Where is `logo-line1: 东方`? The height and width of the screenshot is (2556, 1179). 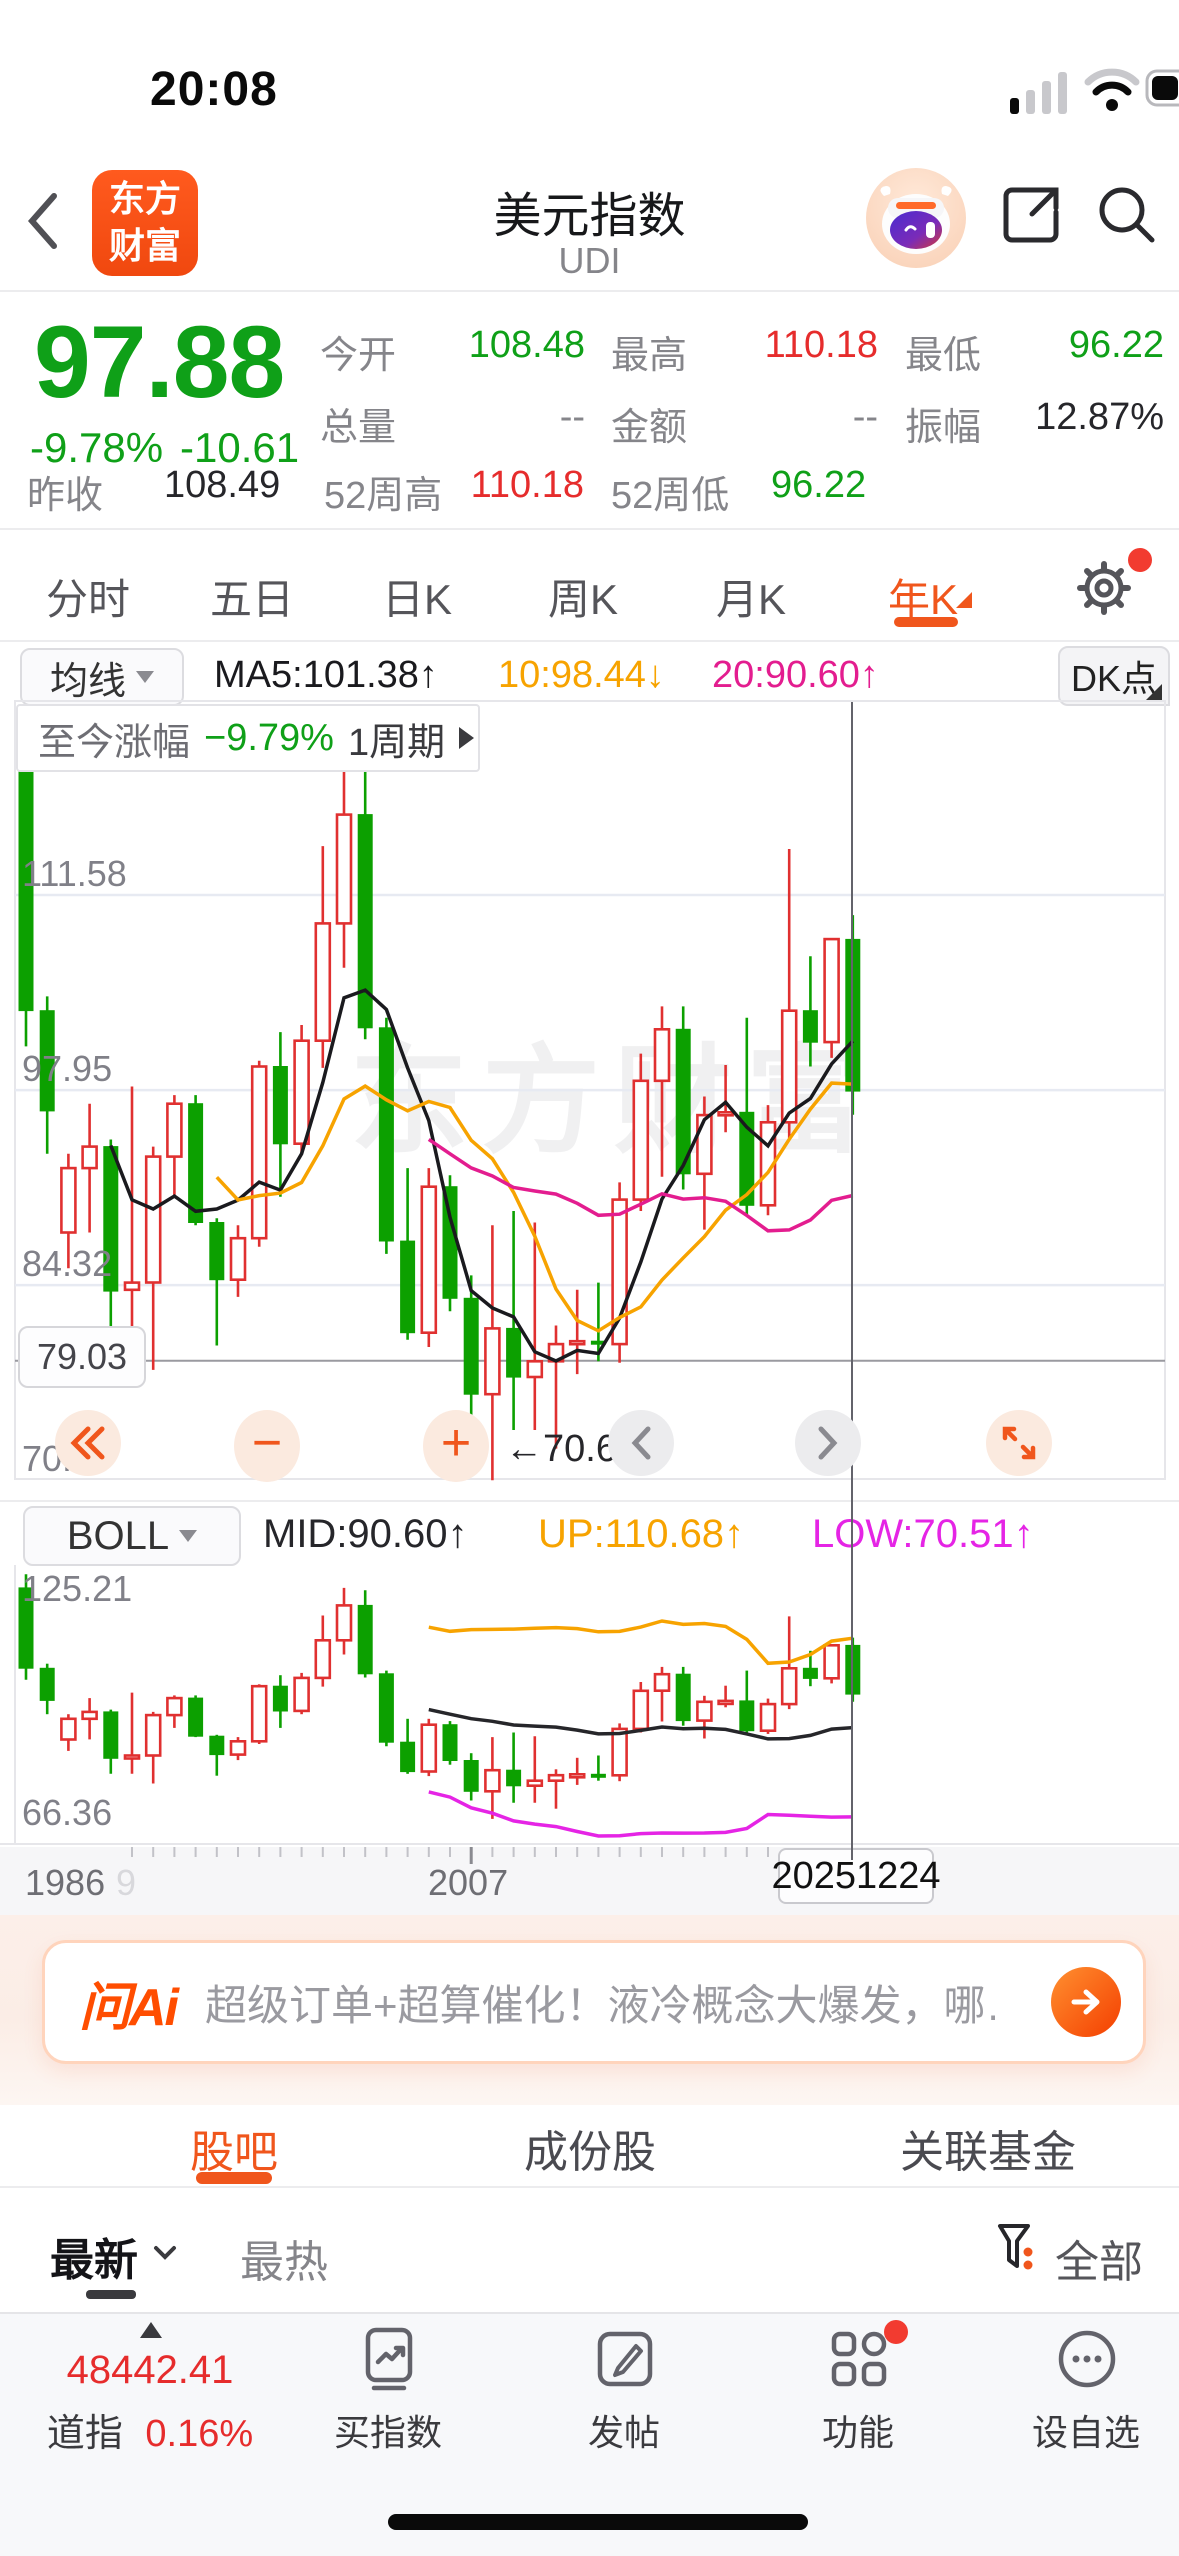
logo-line1: 东方 is located at coordinates (144, 199).